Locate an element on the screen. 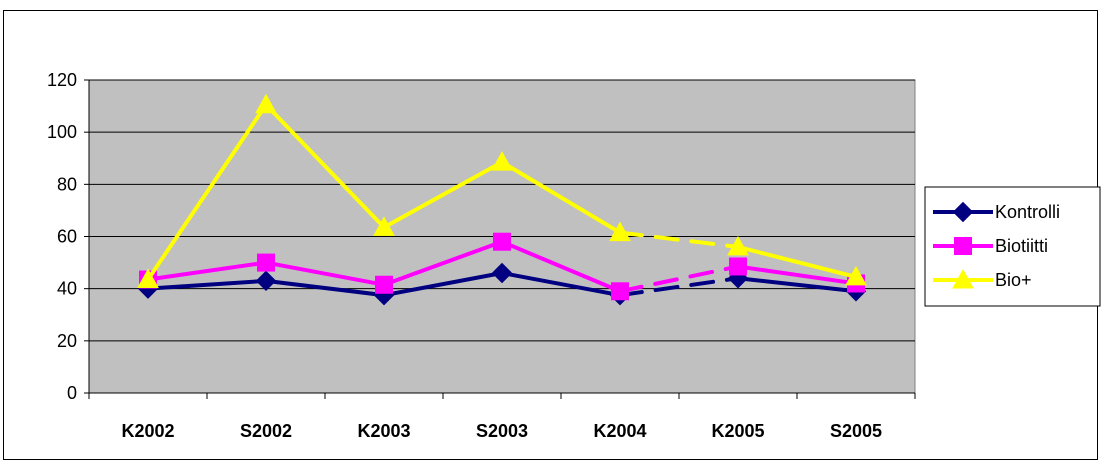 The image size is (1101, 461). x-tick-label: S2002 is located at coordinates (266, 431).